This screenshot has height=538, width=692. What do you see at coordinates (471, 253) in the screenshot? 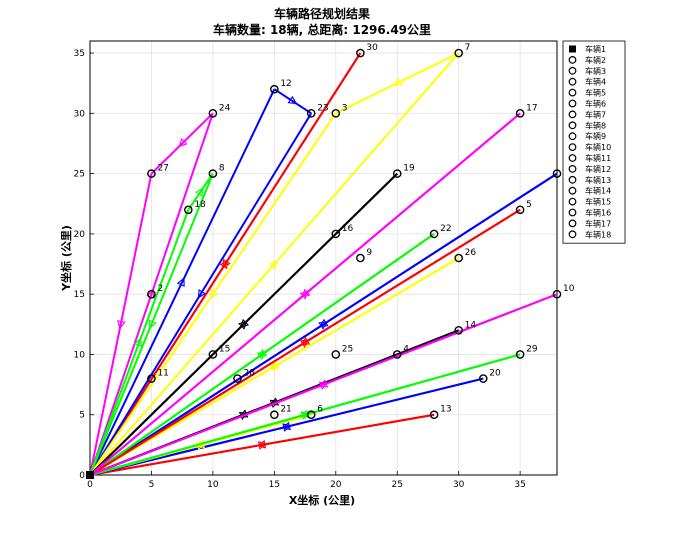
I see `customer-label: 26` at bounding box center [471, 253].